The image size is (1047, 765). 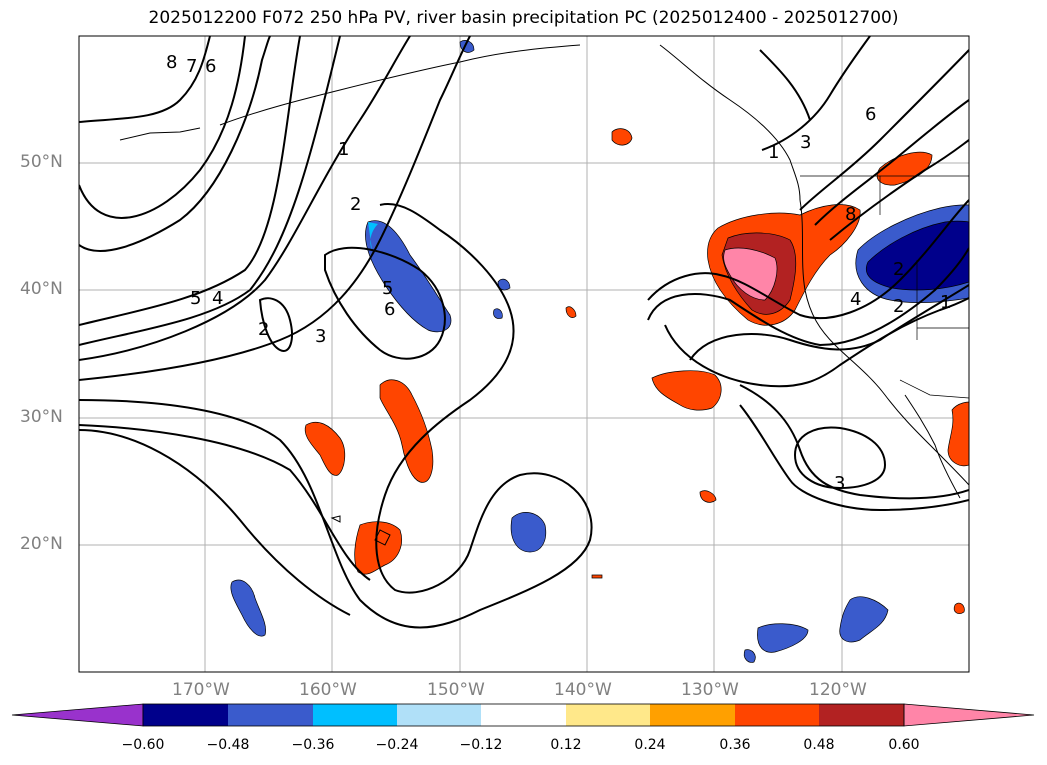 What do you see at coordinates (456, 690) in the screenshot?
I see `lon-label: 150°W` at bounding box center [456, 690].